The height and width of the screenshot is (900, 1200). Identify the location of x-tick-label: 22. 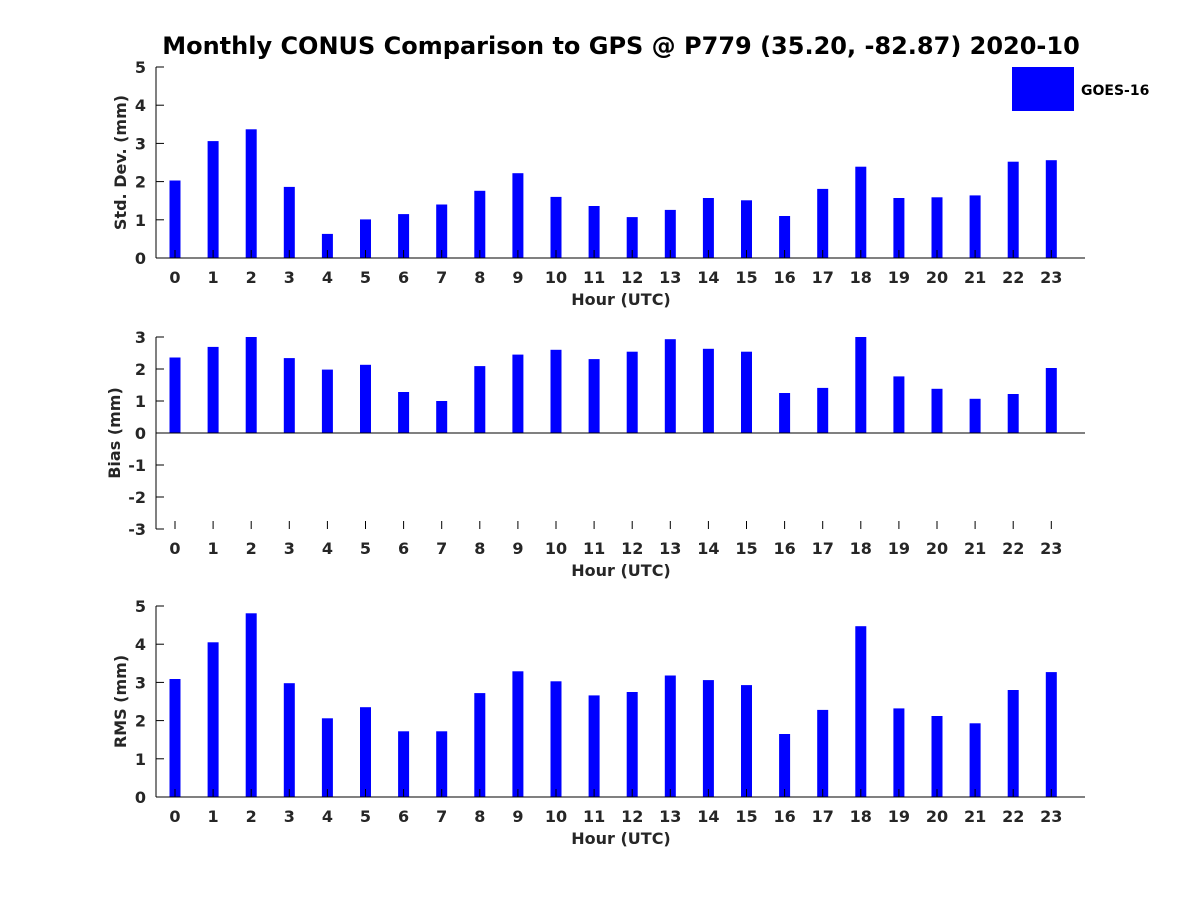
(1013, 277).